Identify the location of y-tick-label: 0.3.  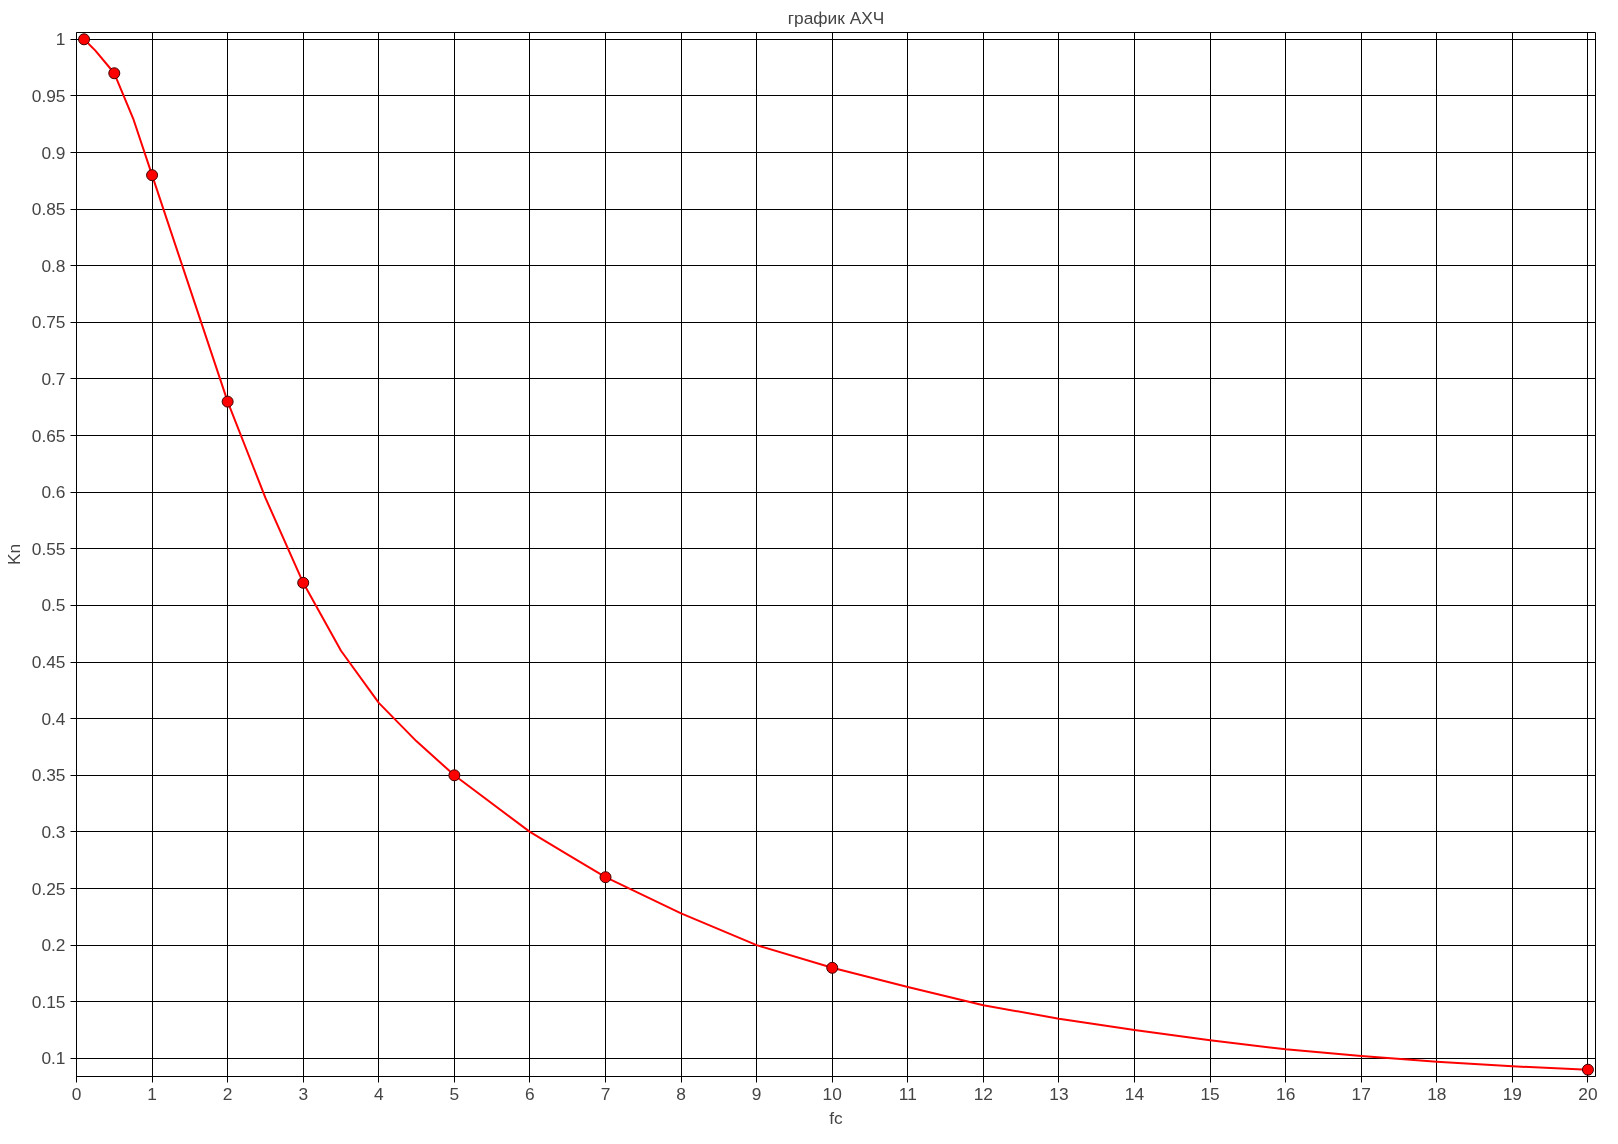
(53, 831).